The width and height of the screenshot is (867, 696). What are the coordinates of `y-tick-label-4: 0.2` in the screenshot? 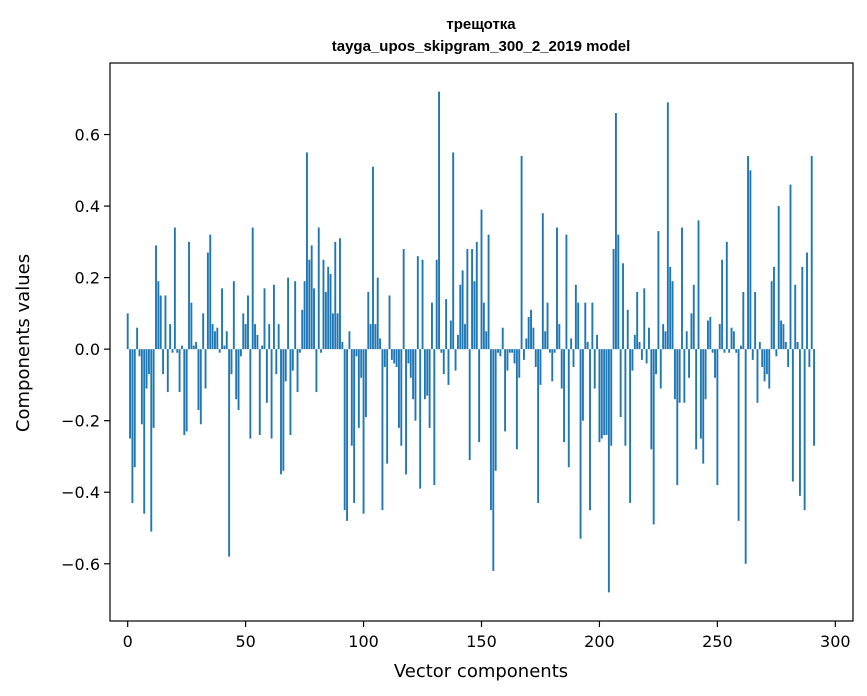 It's located at (87, 278).